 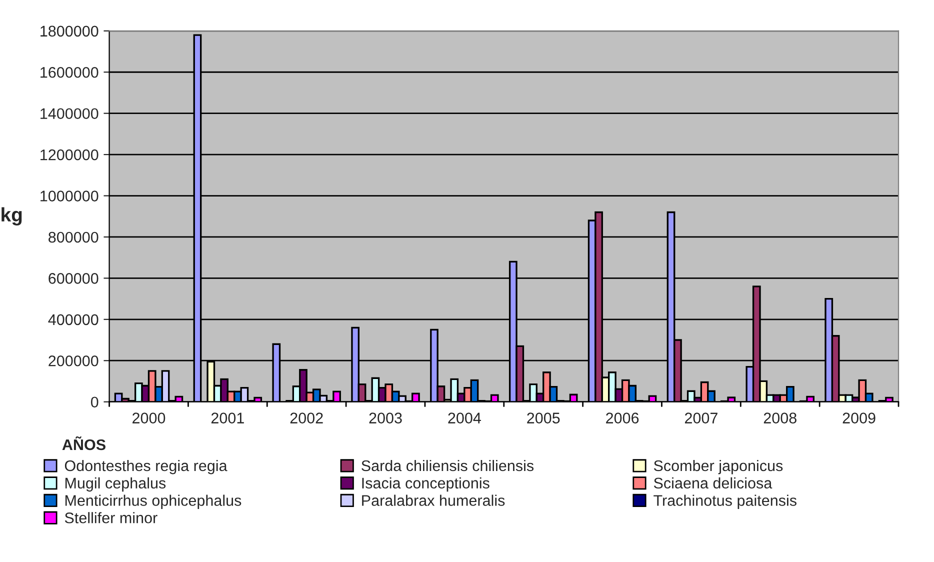 What do you see at coordinates (448, 466) in the screenshot?
I see `legend-label: Sarda chiliensis chiliensis` at bounding box center [448, 466].